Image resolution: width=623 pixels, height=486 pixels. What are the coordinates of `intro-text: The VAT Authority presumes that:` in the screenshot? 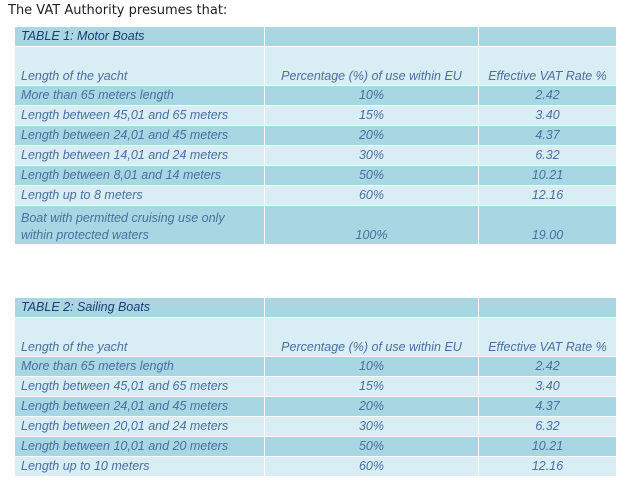 It's located at (118, 10).